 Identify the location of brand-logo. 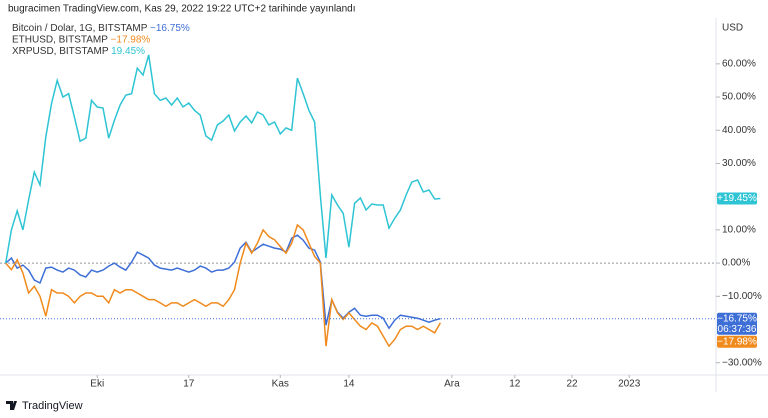
(11, 405).